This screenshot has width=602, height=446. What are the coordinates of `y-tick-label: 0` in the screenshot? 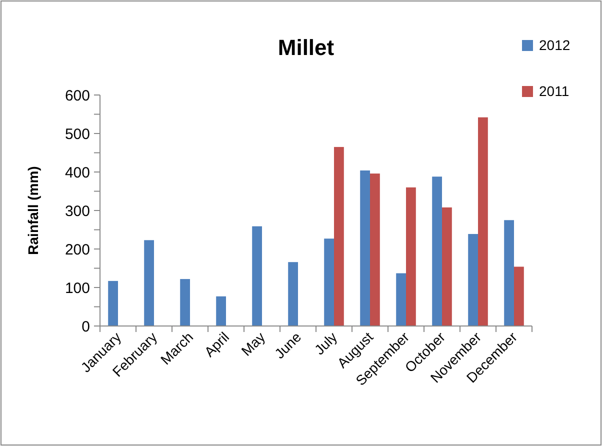 It's located at (86, 327).